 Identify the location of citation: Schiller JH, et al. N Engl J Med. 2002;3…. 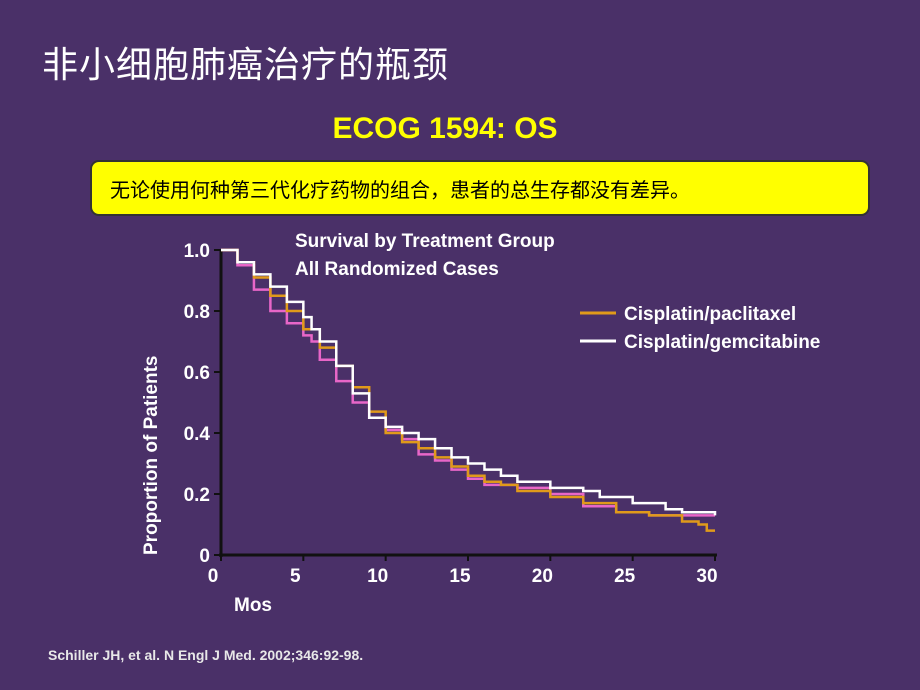
(206, 655).